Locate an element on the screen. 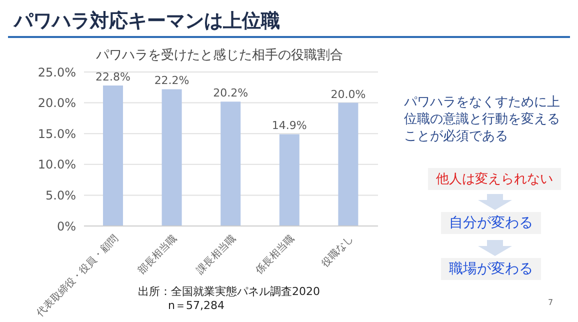 This screenshot has height=322, width=578. x-tick-label: 部長相当職 is located at coordinates (158, 254).